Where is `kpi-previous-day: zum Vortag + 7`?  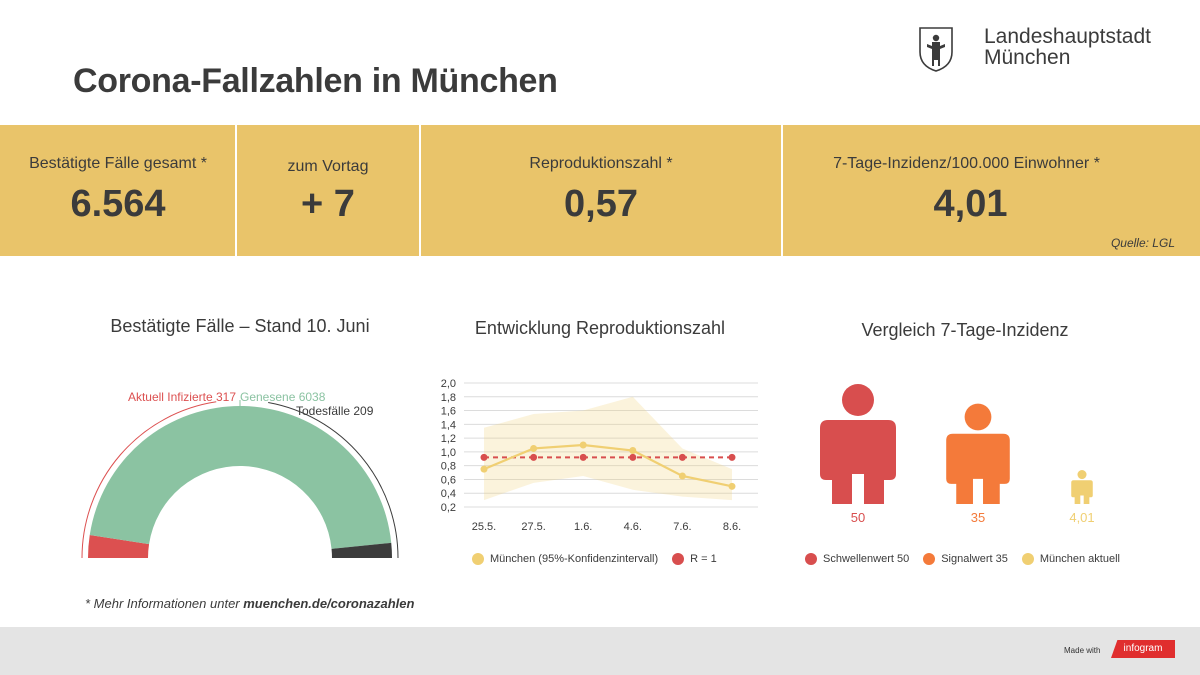 kpi-previous-day: zum Vortag + 7 is located at coordinates (328, 190).